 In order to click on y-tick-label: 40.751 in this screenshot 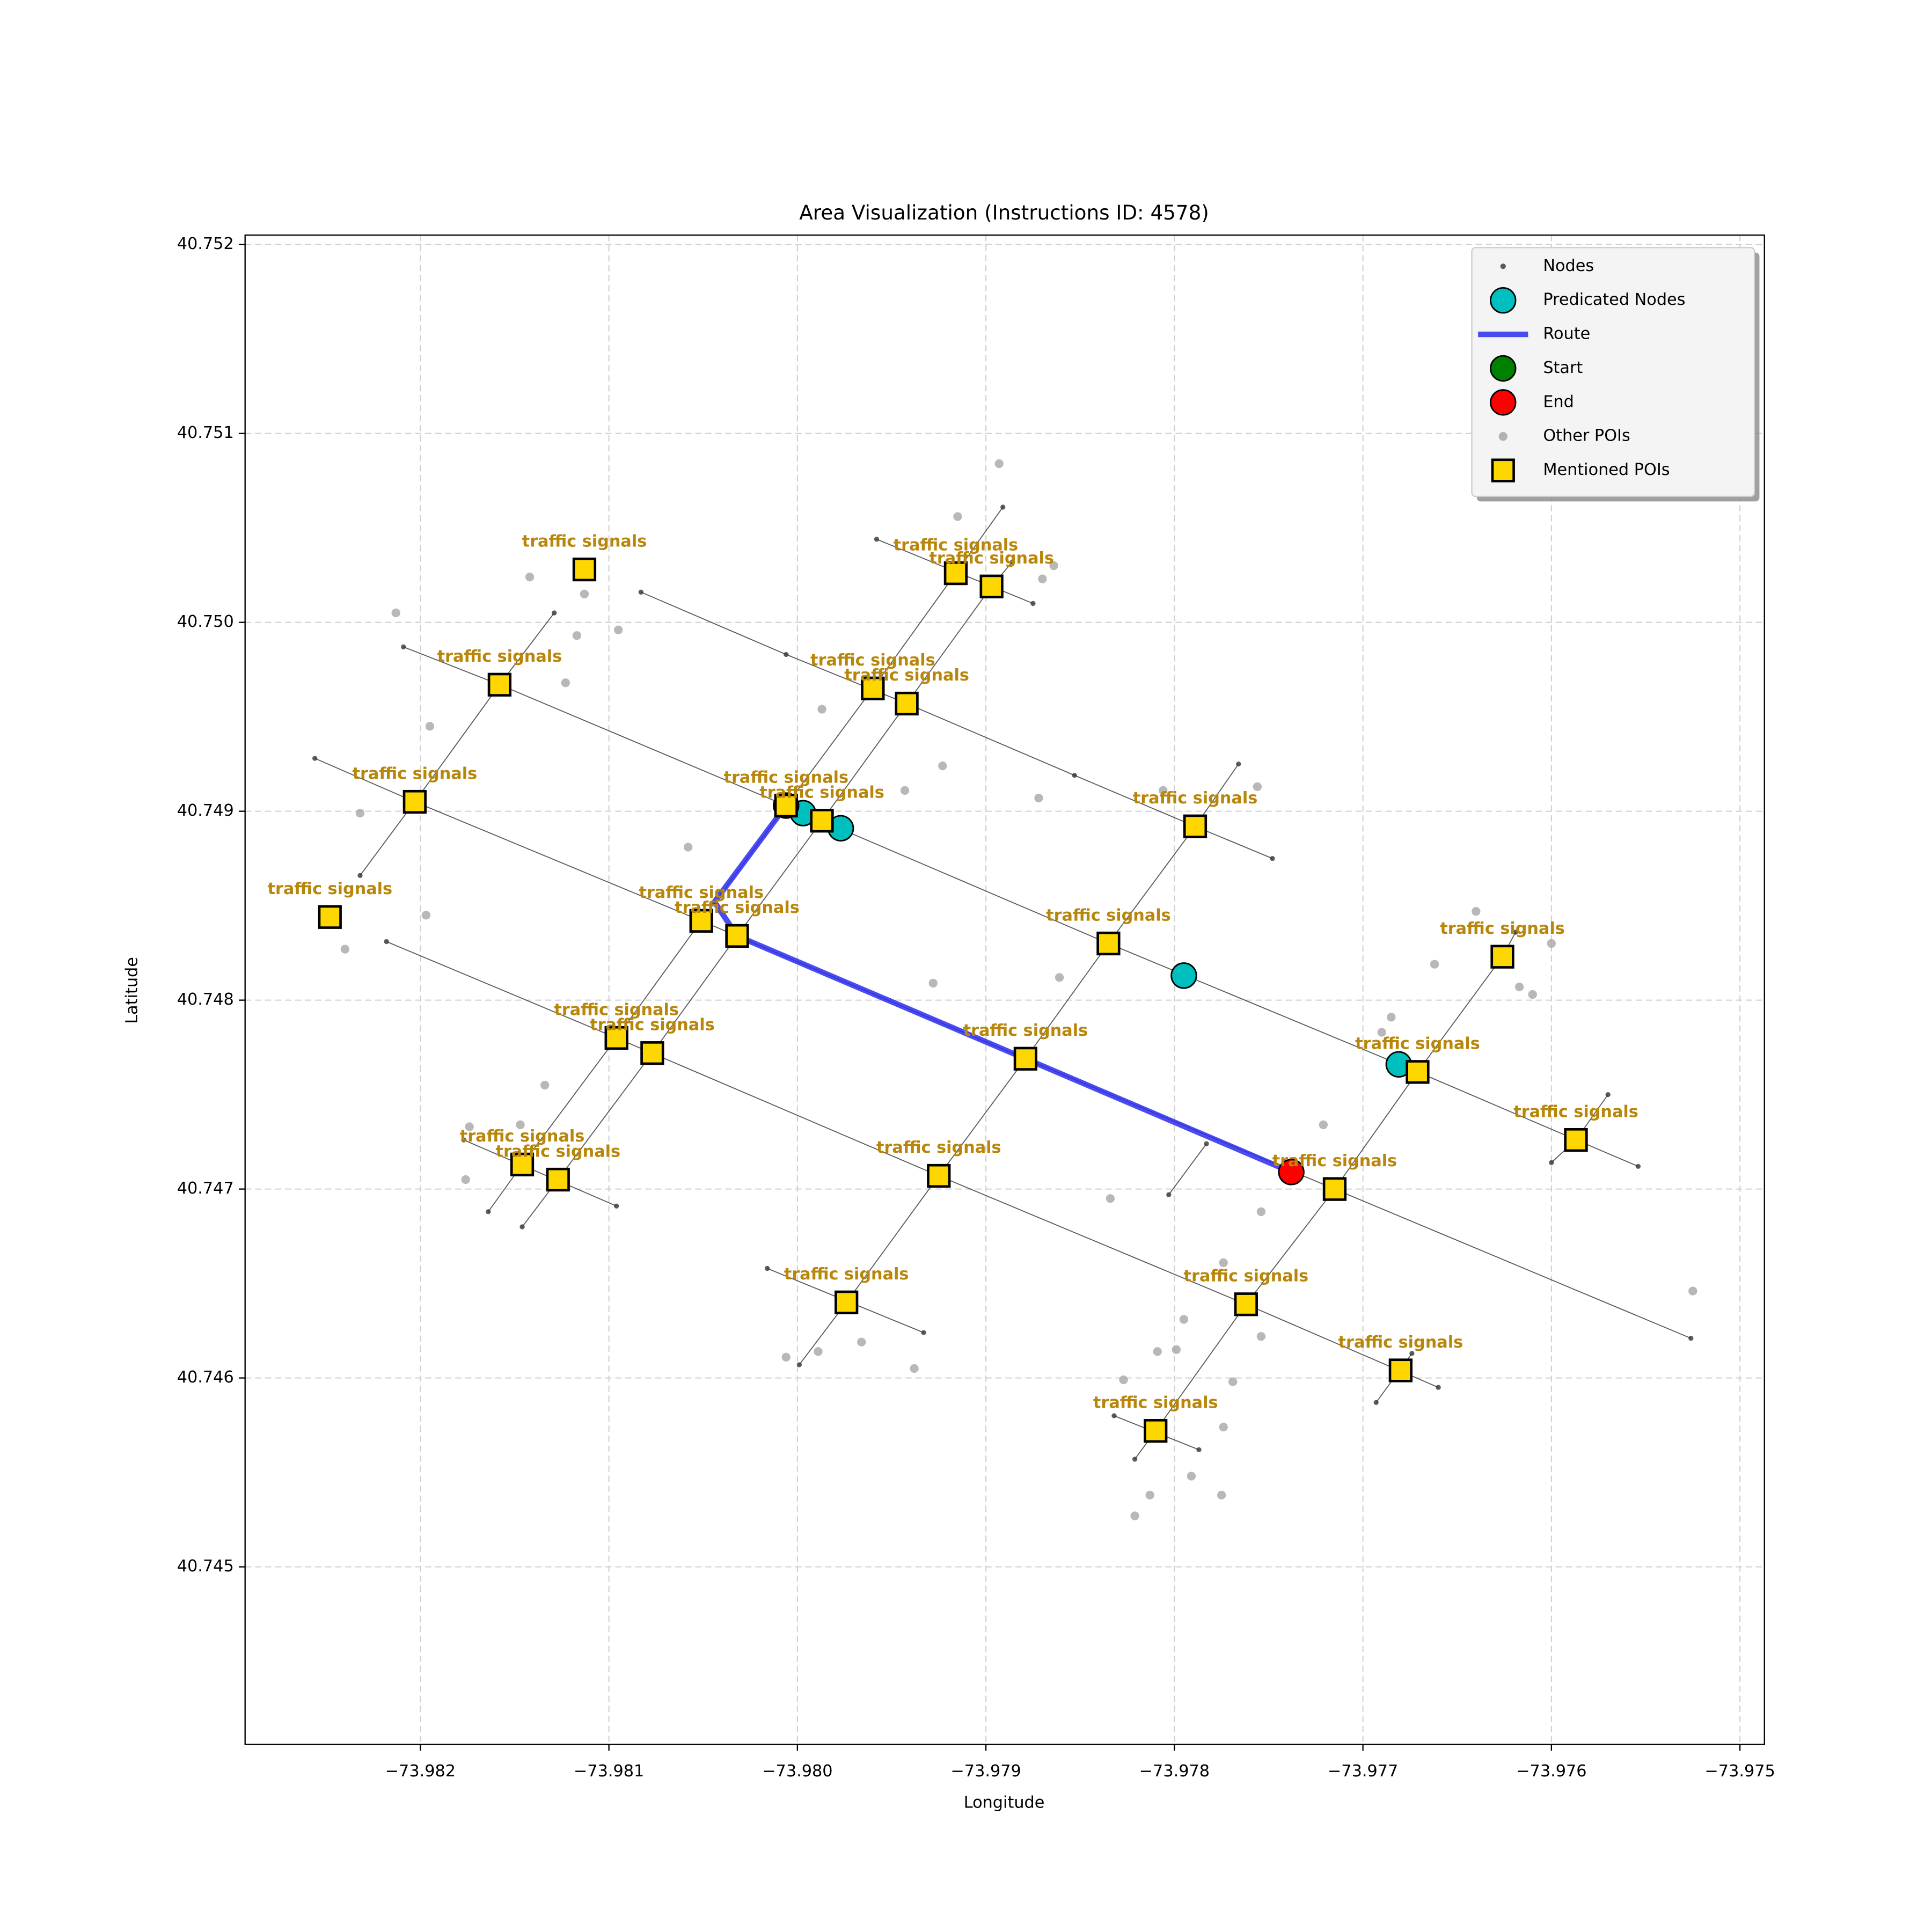, I will do `click(205, 432)`.